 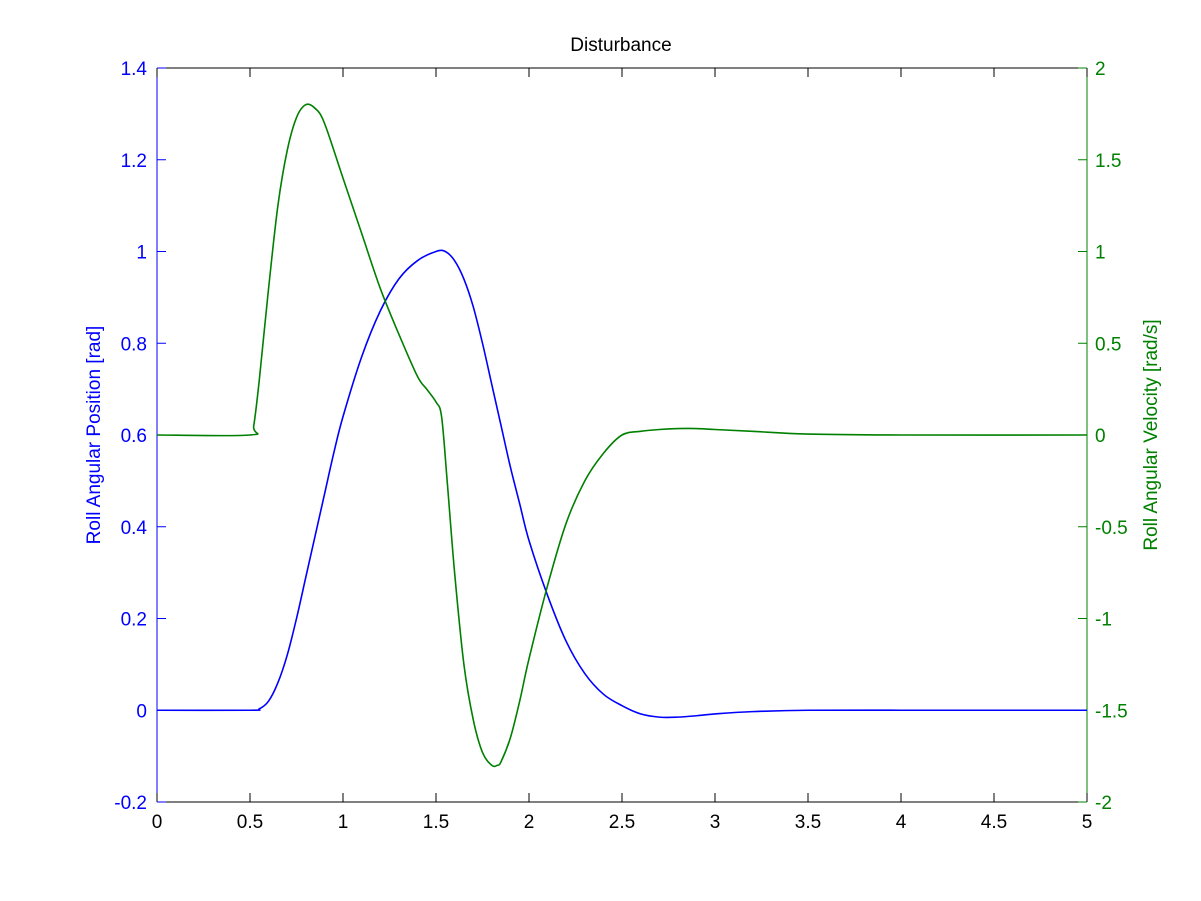 What do you see at coordinates (1087, 822) in the screenshot?
I see `x-tick-label: 5` at bounding box center [1087, 822].